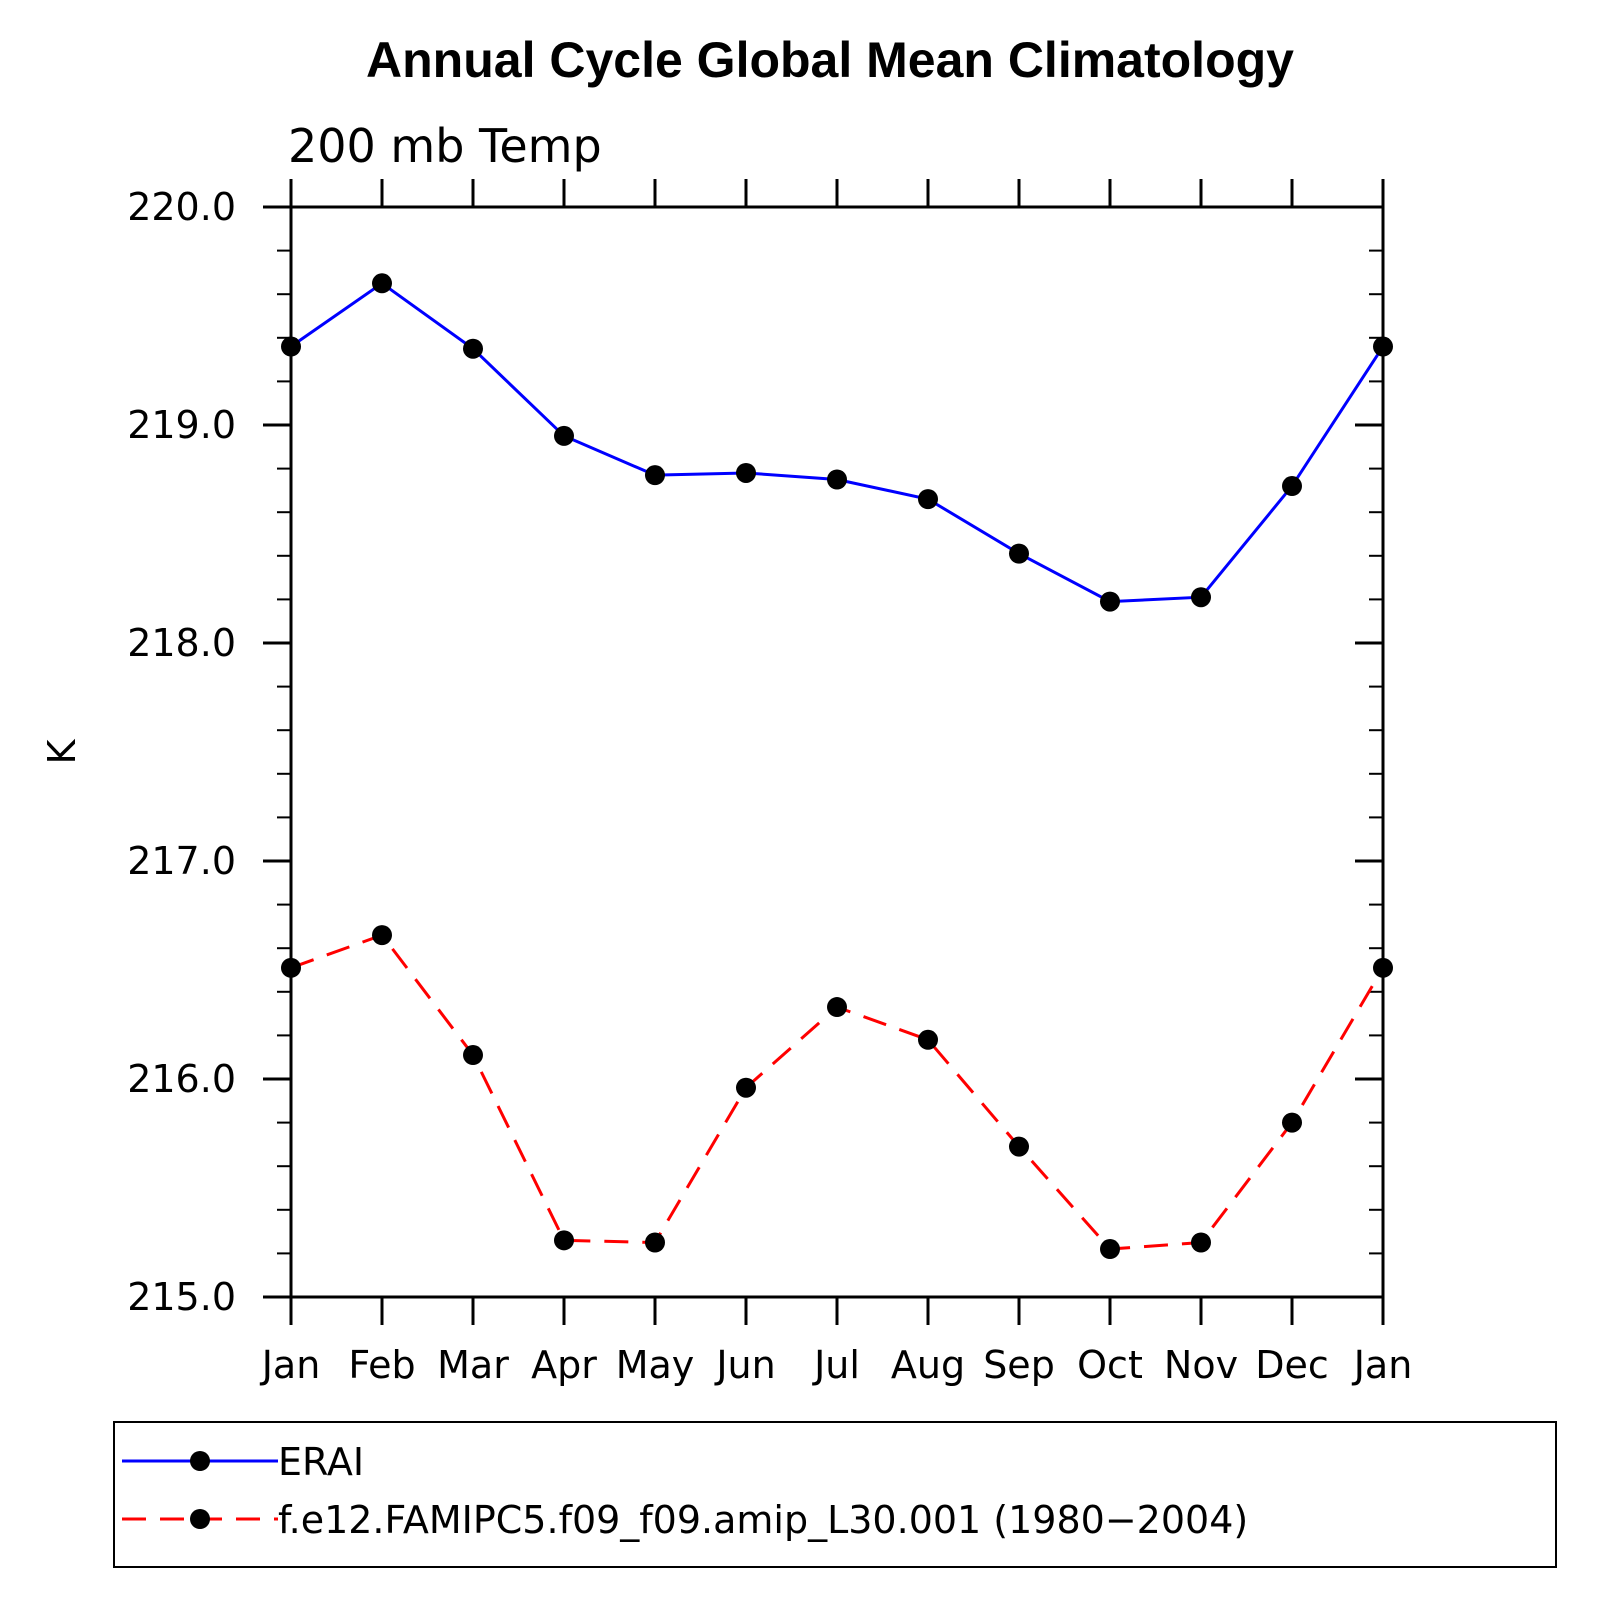 Image resolution: width=1597 pixels, height=1597 pixels. Describe the element at coordinates (381, 1365) in the screenshot. I see `x-tick-label: Feb` at that location.